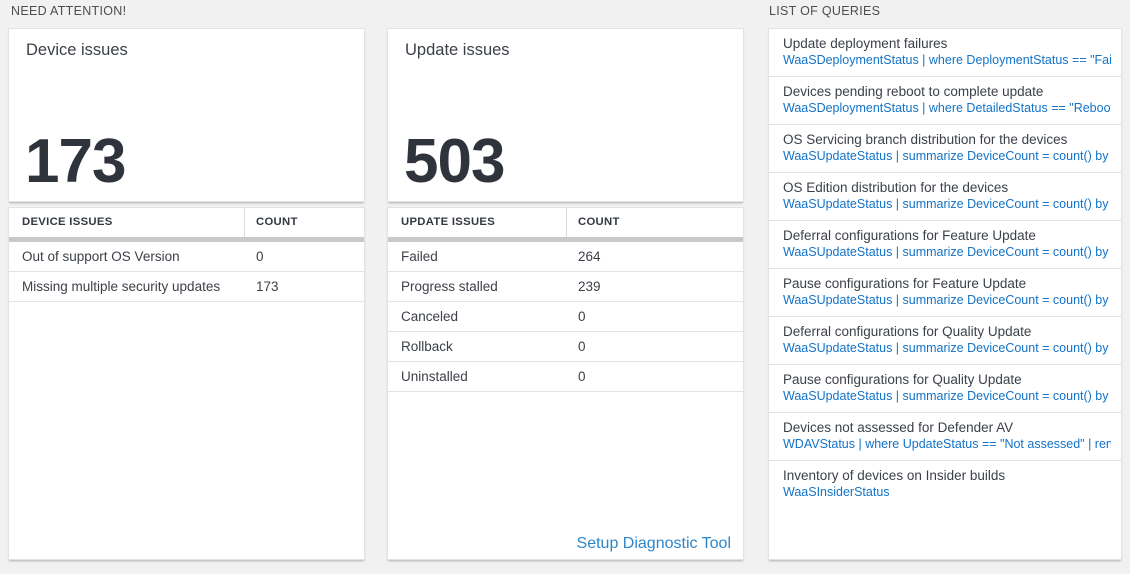 Image resolution: width=1130 pixels, height=574 pixels. I want to click on query-title: Inventory of devices on Insider builds, so click(894, 475).